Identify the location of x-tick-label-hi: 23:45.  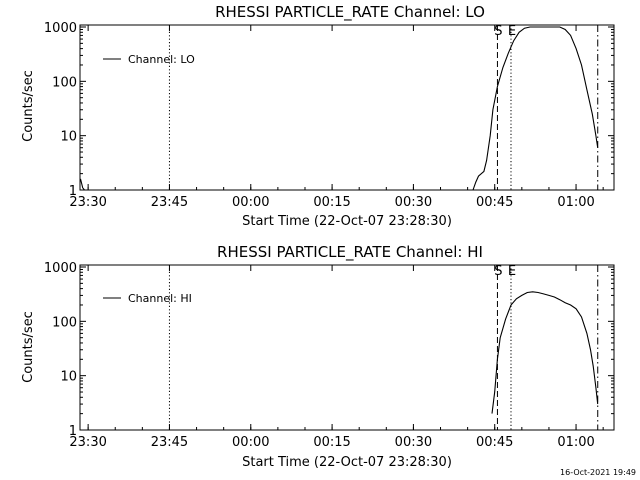
(169, 442).